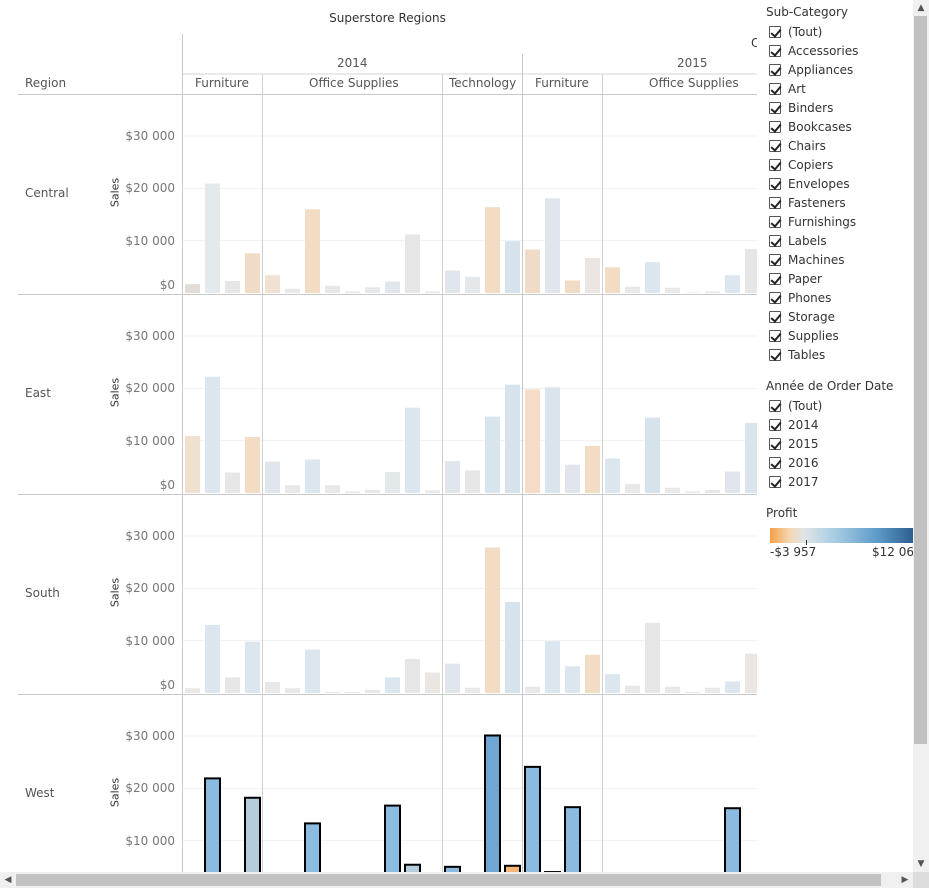 This screenshot has height=888, width=929. Describe the element at coordinates (810, 297) in the screenshot. I see `subcategory-filter-item-label: Phones` at that location.